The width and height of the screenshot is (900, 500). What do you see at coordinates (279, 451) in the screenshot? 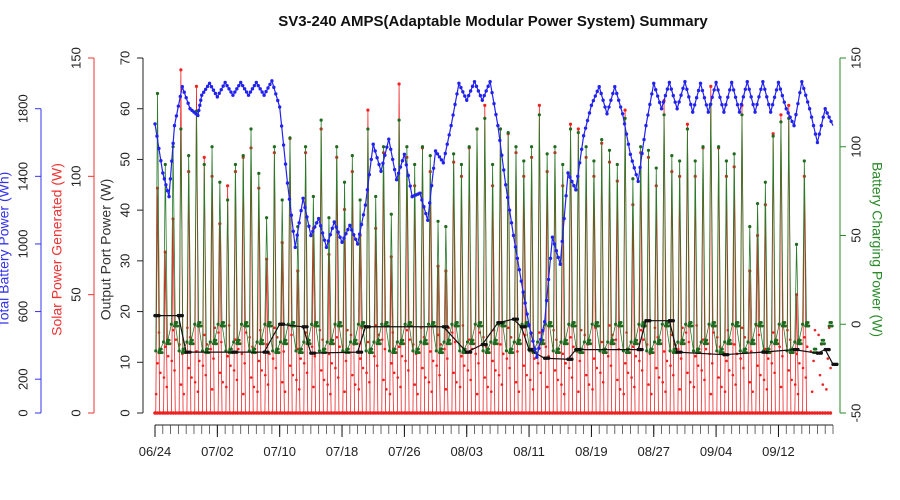
I see `x-tick-label: 07/10` at bounding box center [279, 451].